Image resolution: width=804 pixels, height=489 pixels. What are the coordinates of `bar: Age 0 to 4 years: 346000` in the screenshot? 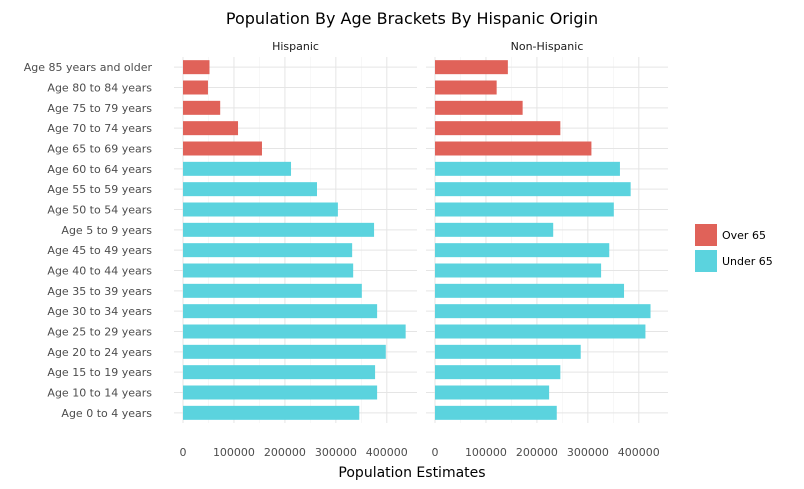 It's located at (271, 412).